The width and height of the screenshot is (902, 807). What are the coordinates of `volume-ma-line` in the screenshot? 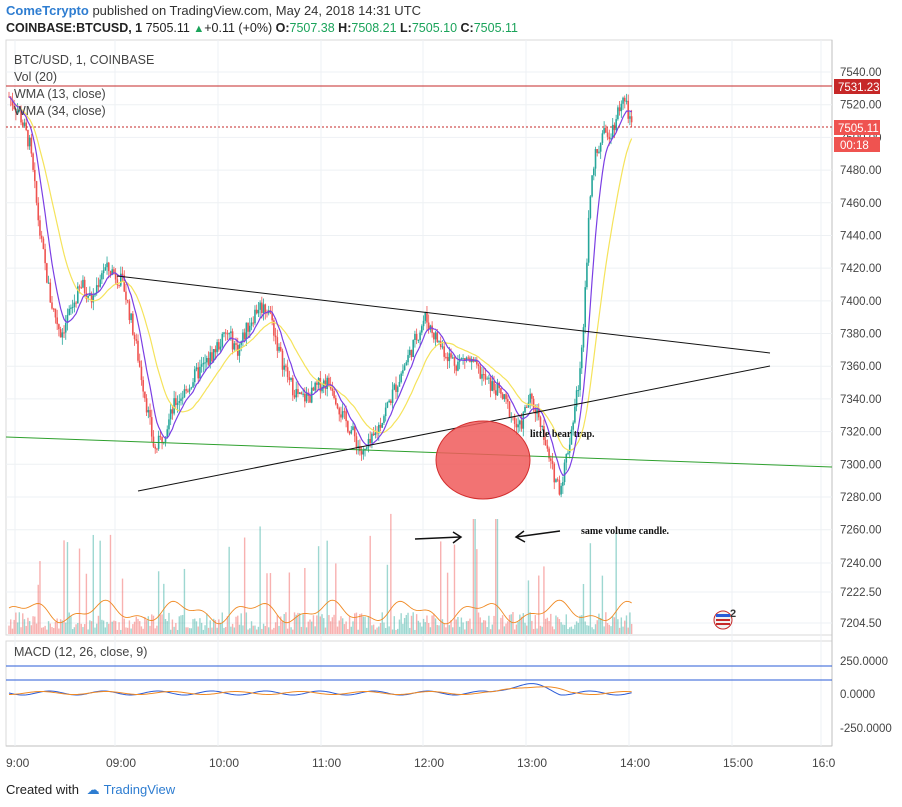 It's located at (320, 612).